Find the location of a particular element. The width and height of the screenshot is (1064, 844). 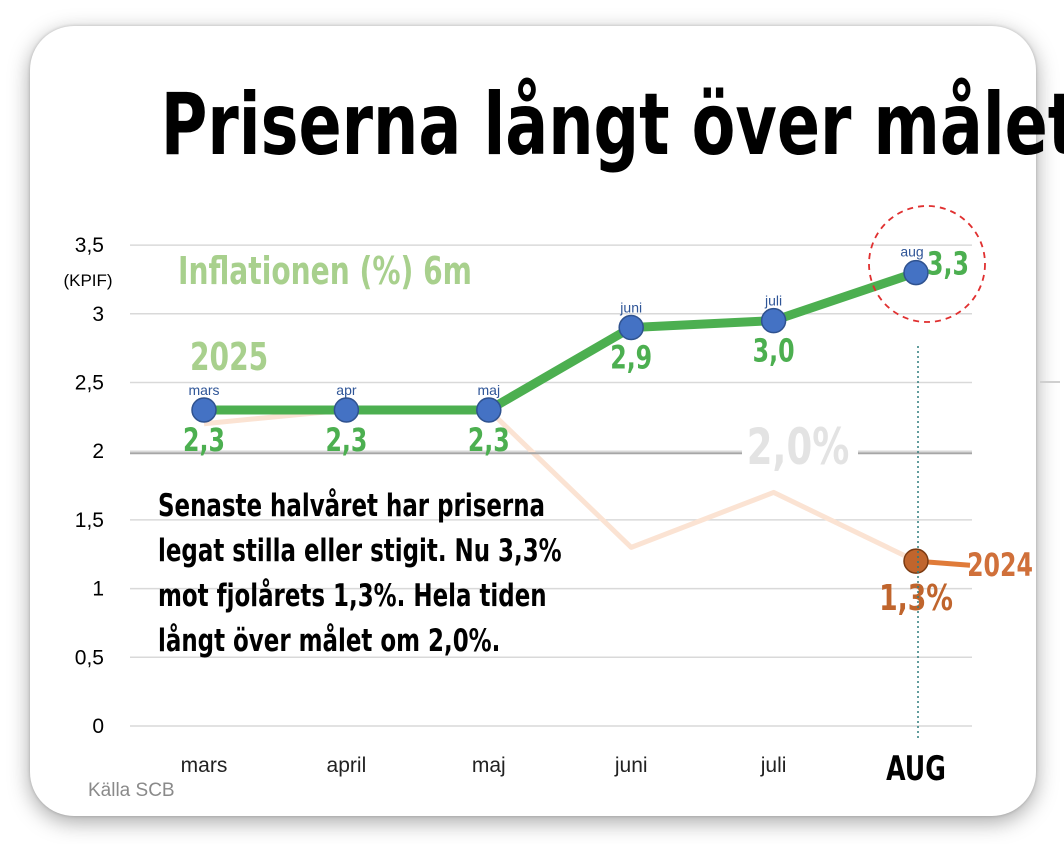

series-2025-point-label: juli is located at coordinates (773, 301).